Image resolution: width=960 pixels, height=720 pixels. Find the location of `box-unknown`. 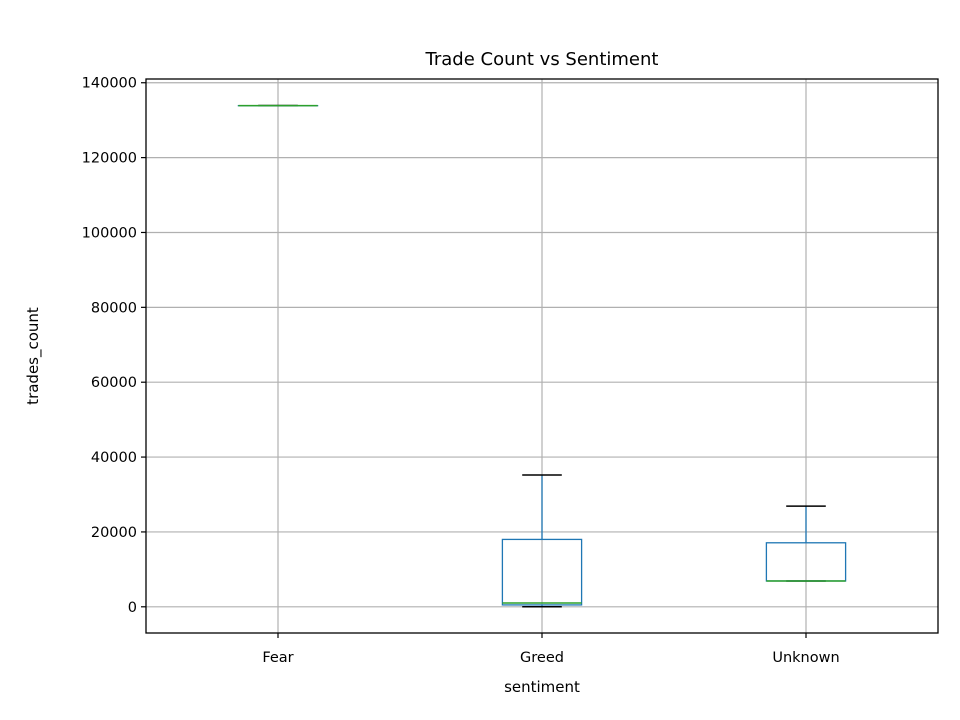

box-unknown is located at coordinates (806, 543).